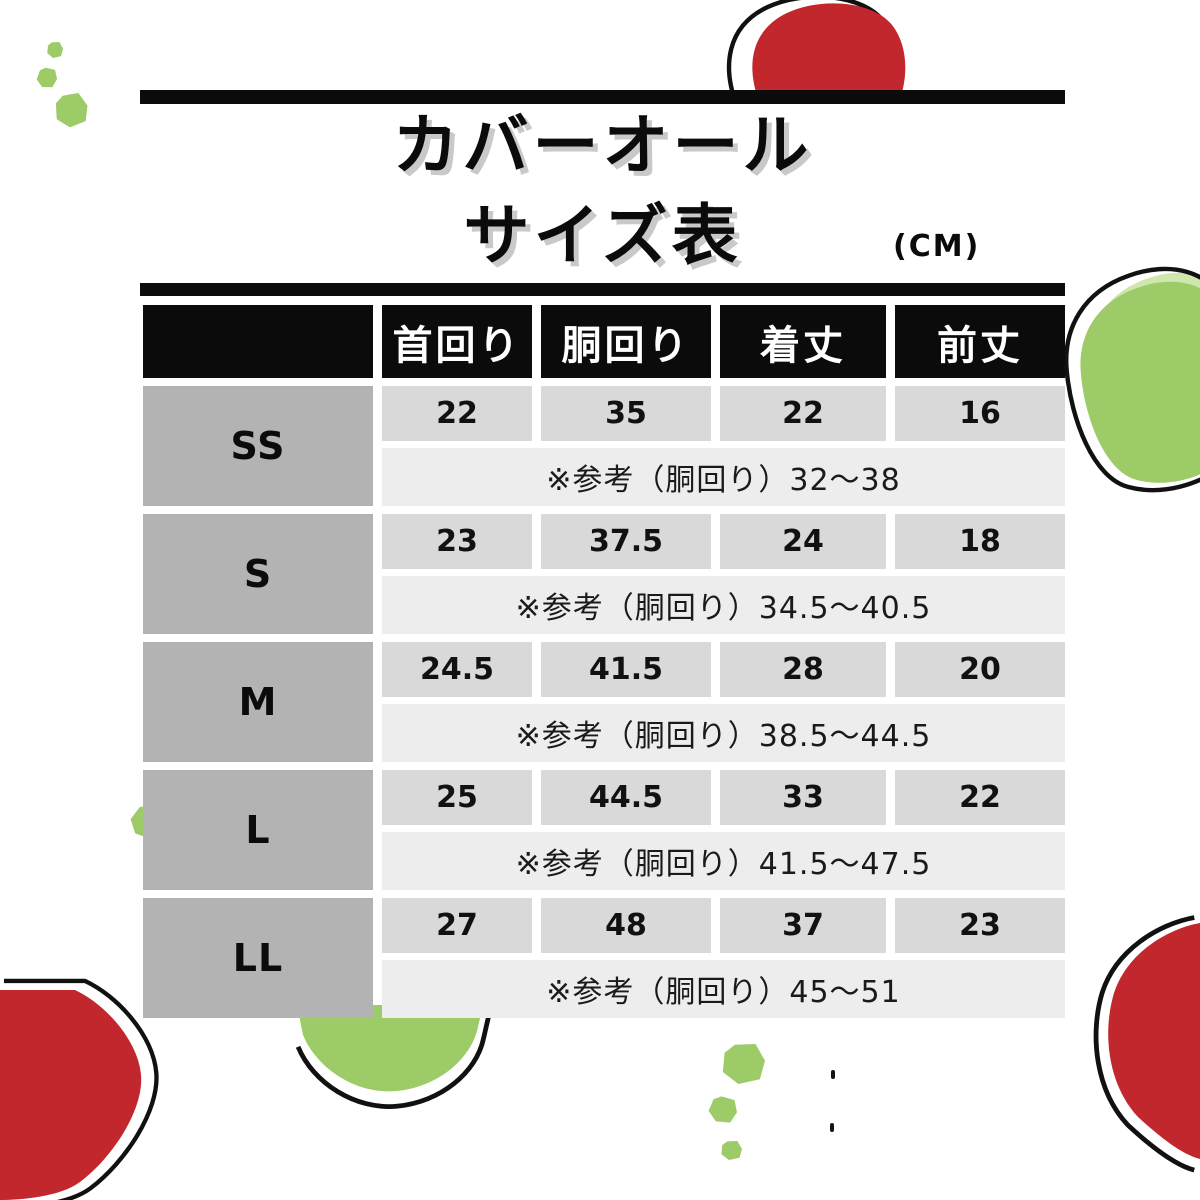  What do you see at coordinates (626, 669) in the screenshot?
I see `value-cell: 41.5` at bounding box center [626, 669].